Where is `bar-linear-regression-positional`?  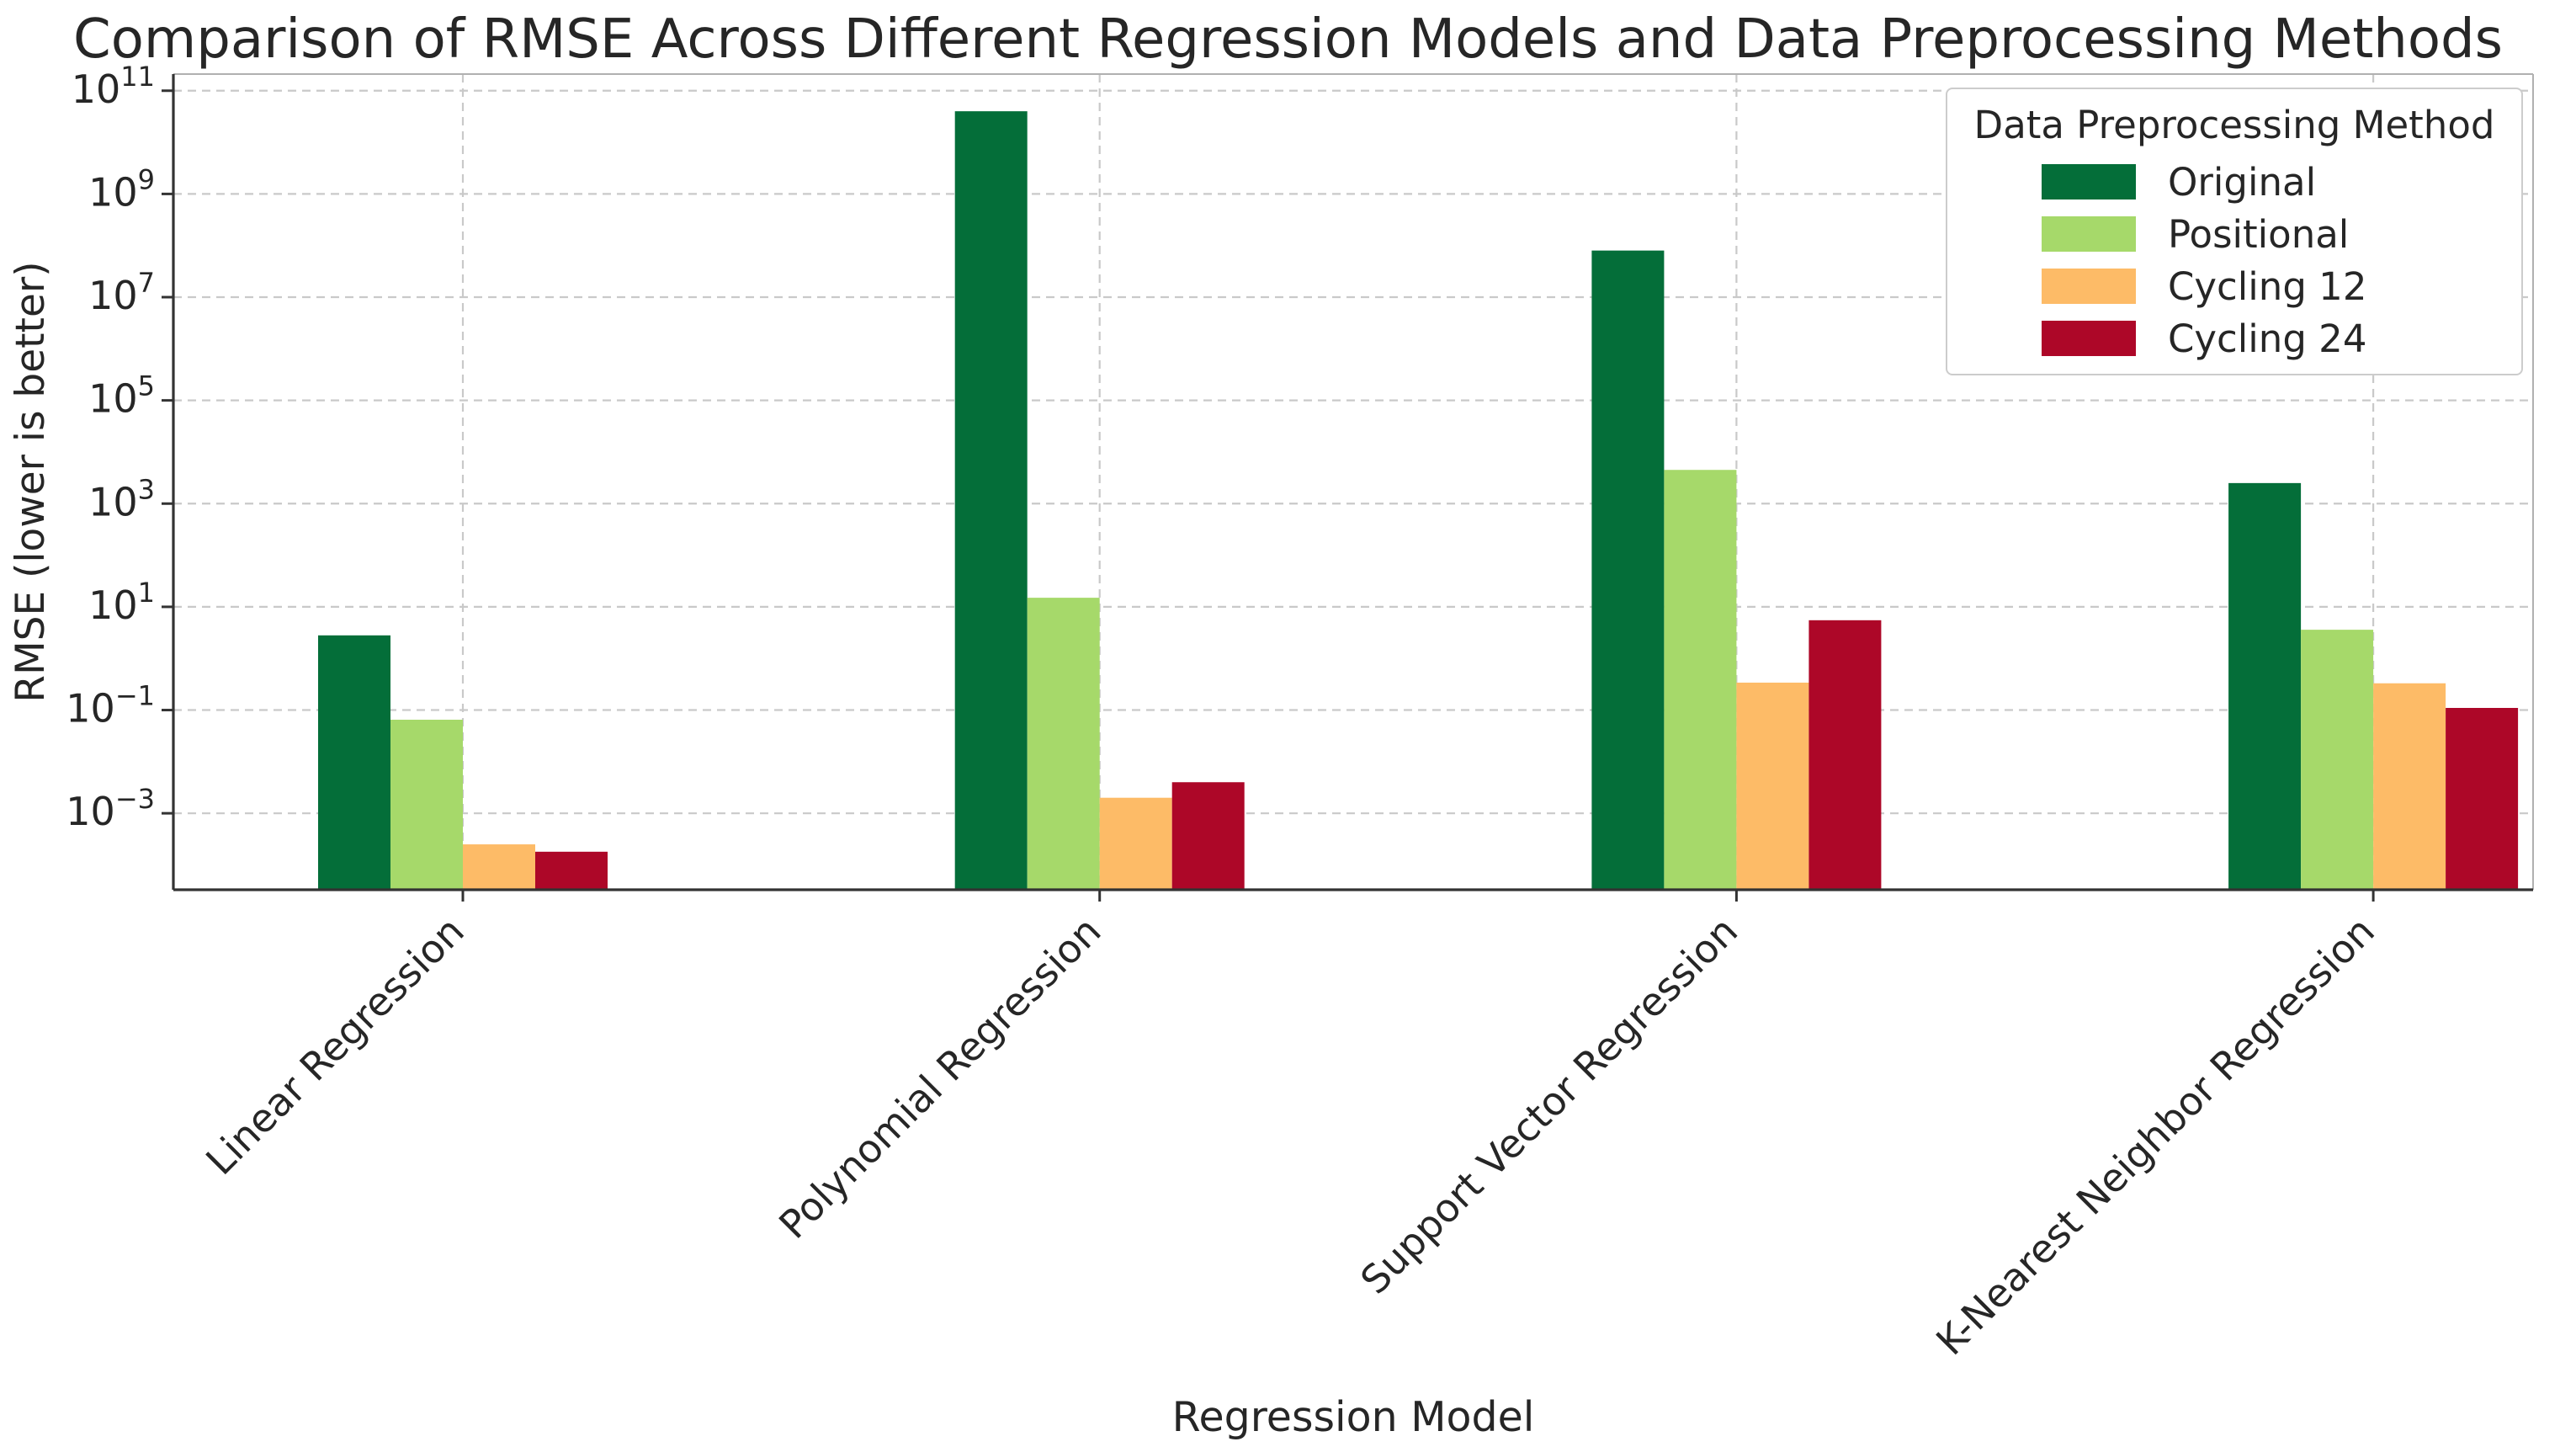
bar-linear-regression-positional is located at coordinates (426, 805).